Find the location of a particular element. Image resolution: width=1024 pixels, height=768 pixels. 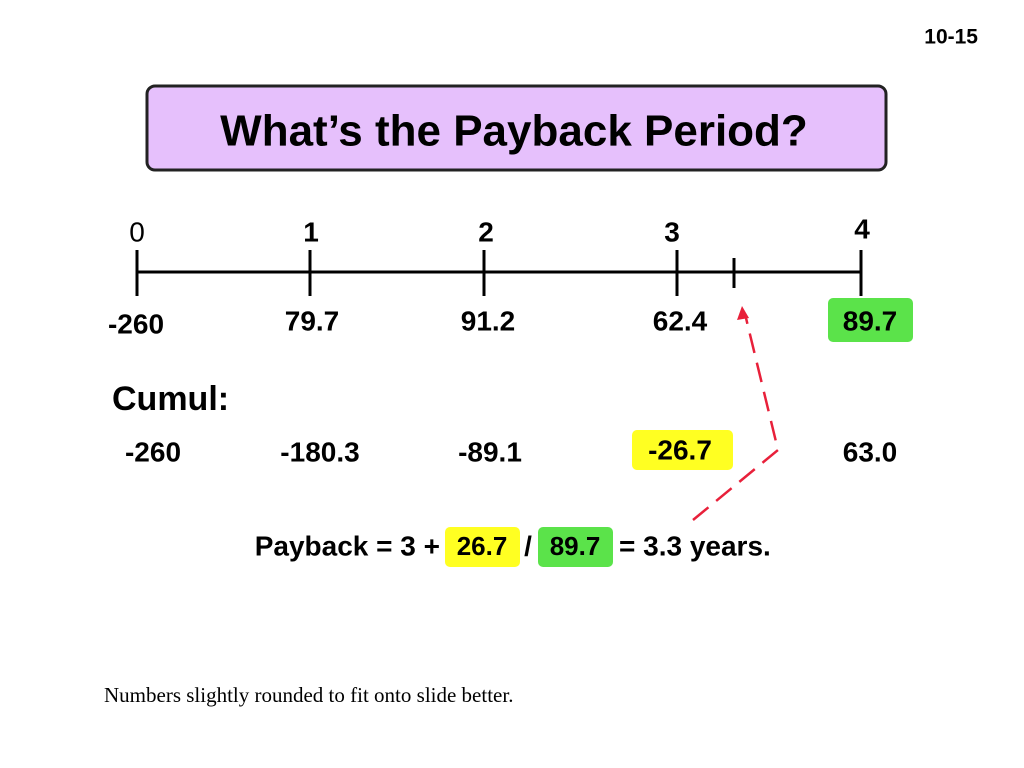

cash-flow: 91.2 is located at coordinates (488, 320).